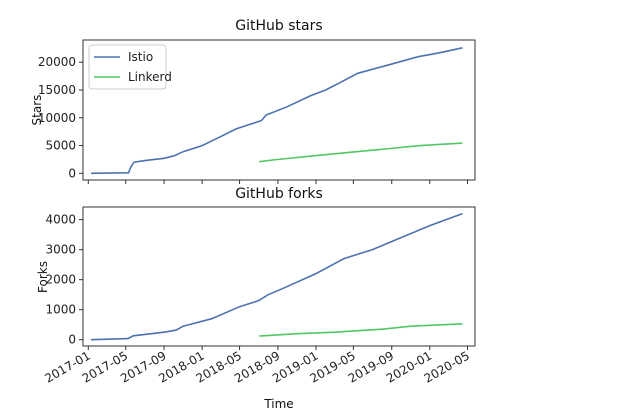  I want to click on ytick-label: 20000, so click(57, 62).